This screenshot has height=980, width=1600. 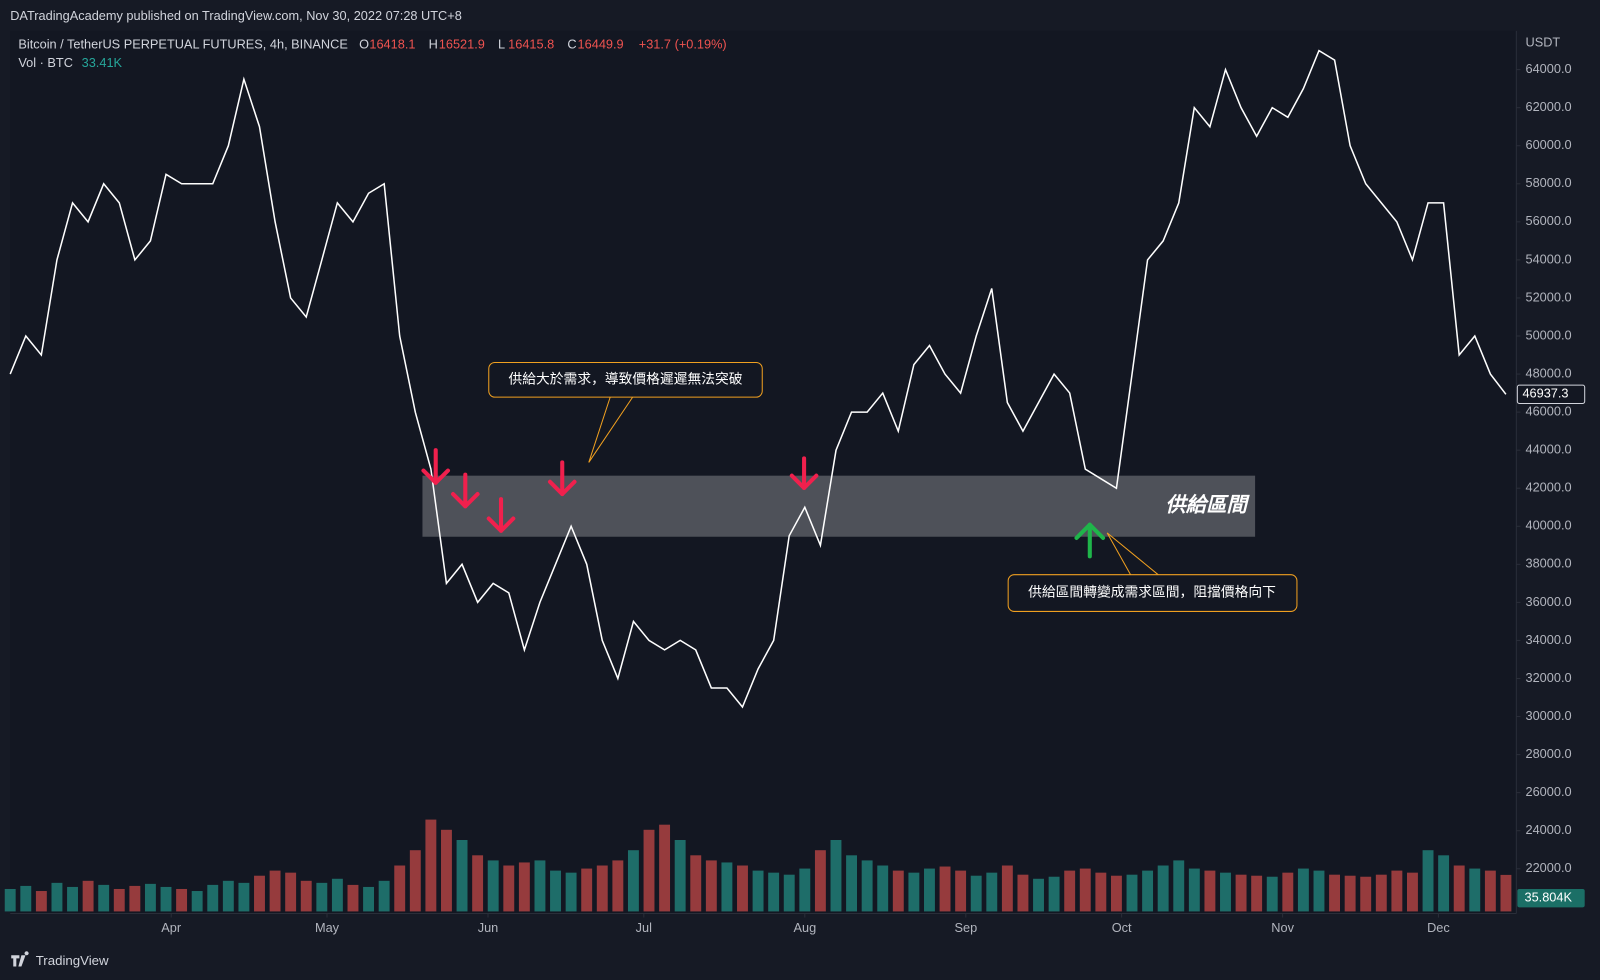 I want to click on ohlc-change: +31.7 (+0.19%), so click(x=683, y=43).